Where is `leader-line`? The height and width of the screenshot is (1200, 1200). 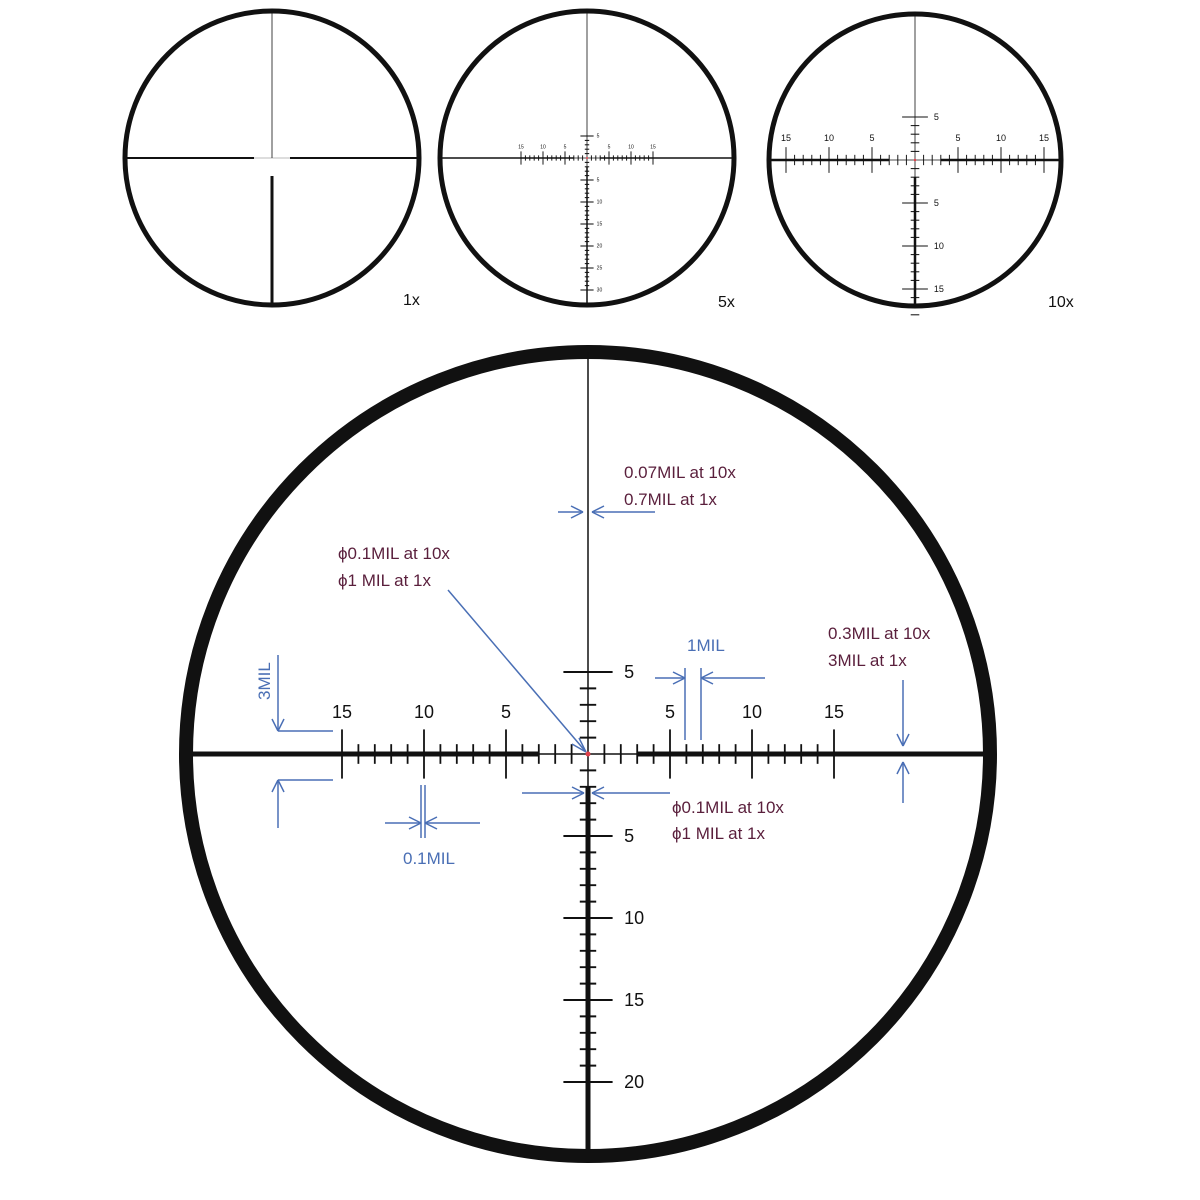
leader-line is located at coordinates (517, 671).